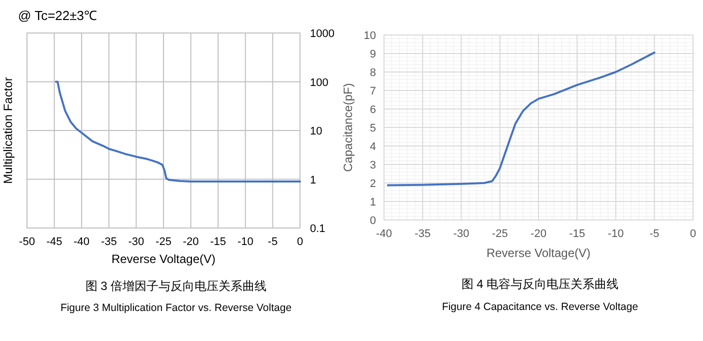  Describe the element at coordinates (373, 221) in the screenshot. I see `y-tick-label: 0` at that location.